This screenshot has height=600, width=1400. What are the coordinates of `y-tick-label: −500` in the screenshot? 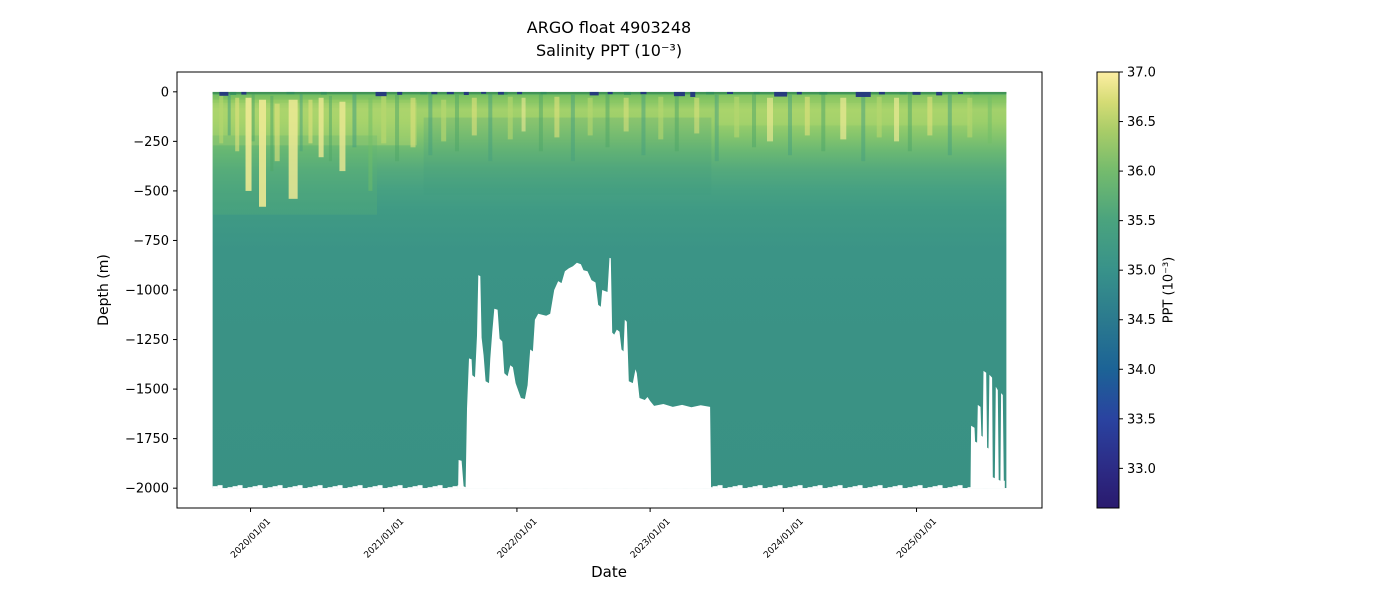 It's located at (151, 191).